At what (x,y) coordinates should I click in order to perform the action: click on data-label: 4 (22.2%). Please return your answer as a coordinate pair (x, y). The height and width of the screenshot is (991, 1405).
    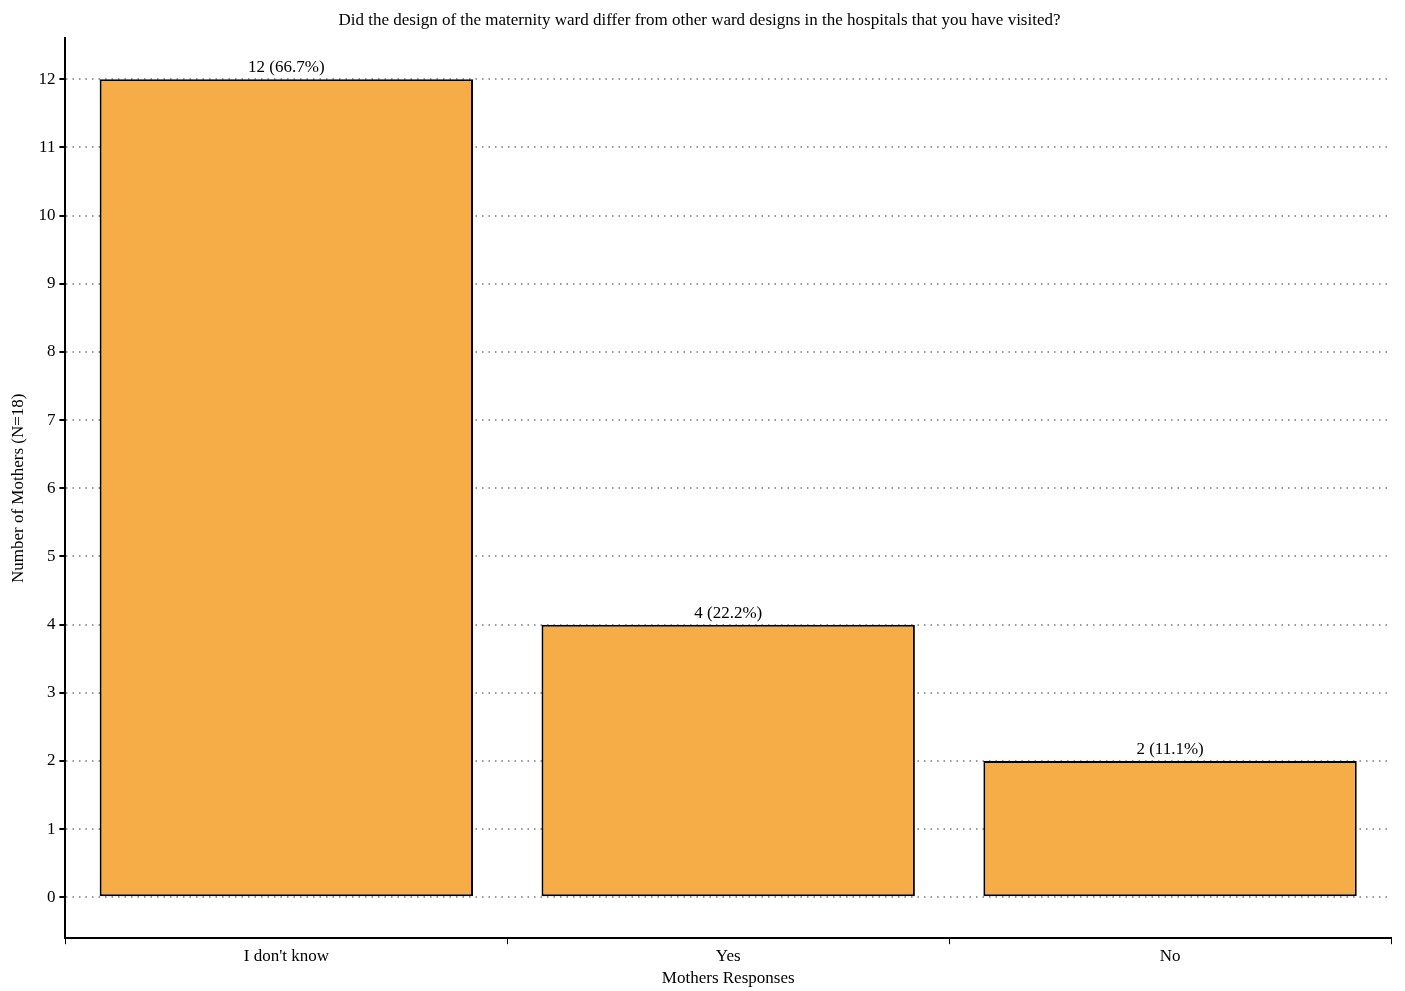
    Looking at the image, I should click on (728, 612).